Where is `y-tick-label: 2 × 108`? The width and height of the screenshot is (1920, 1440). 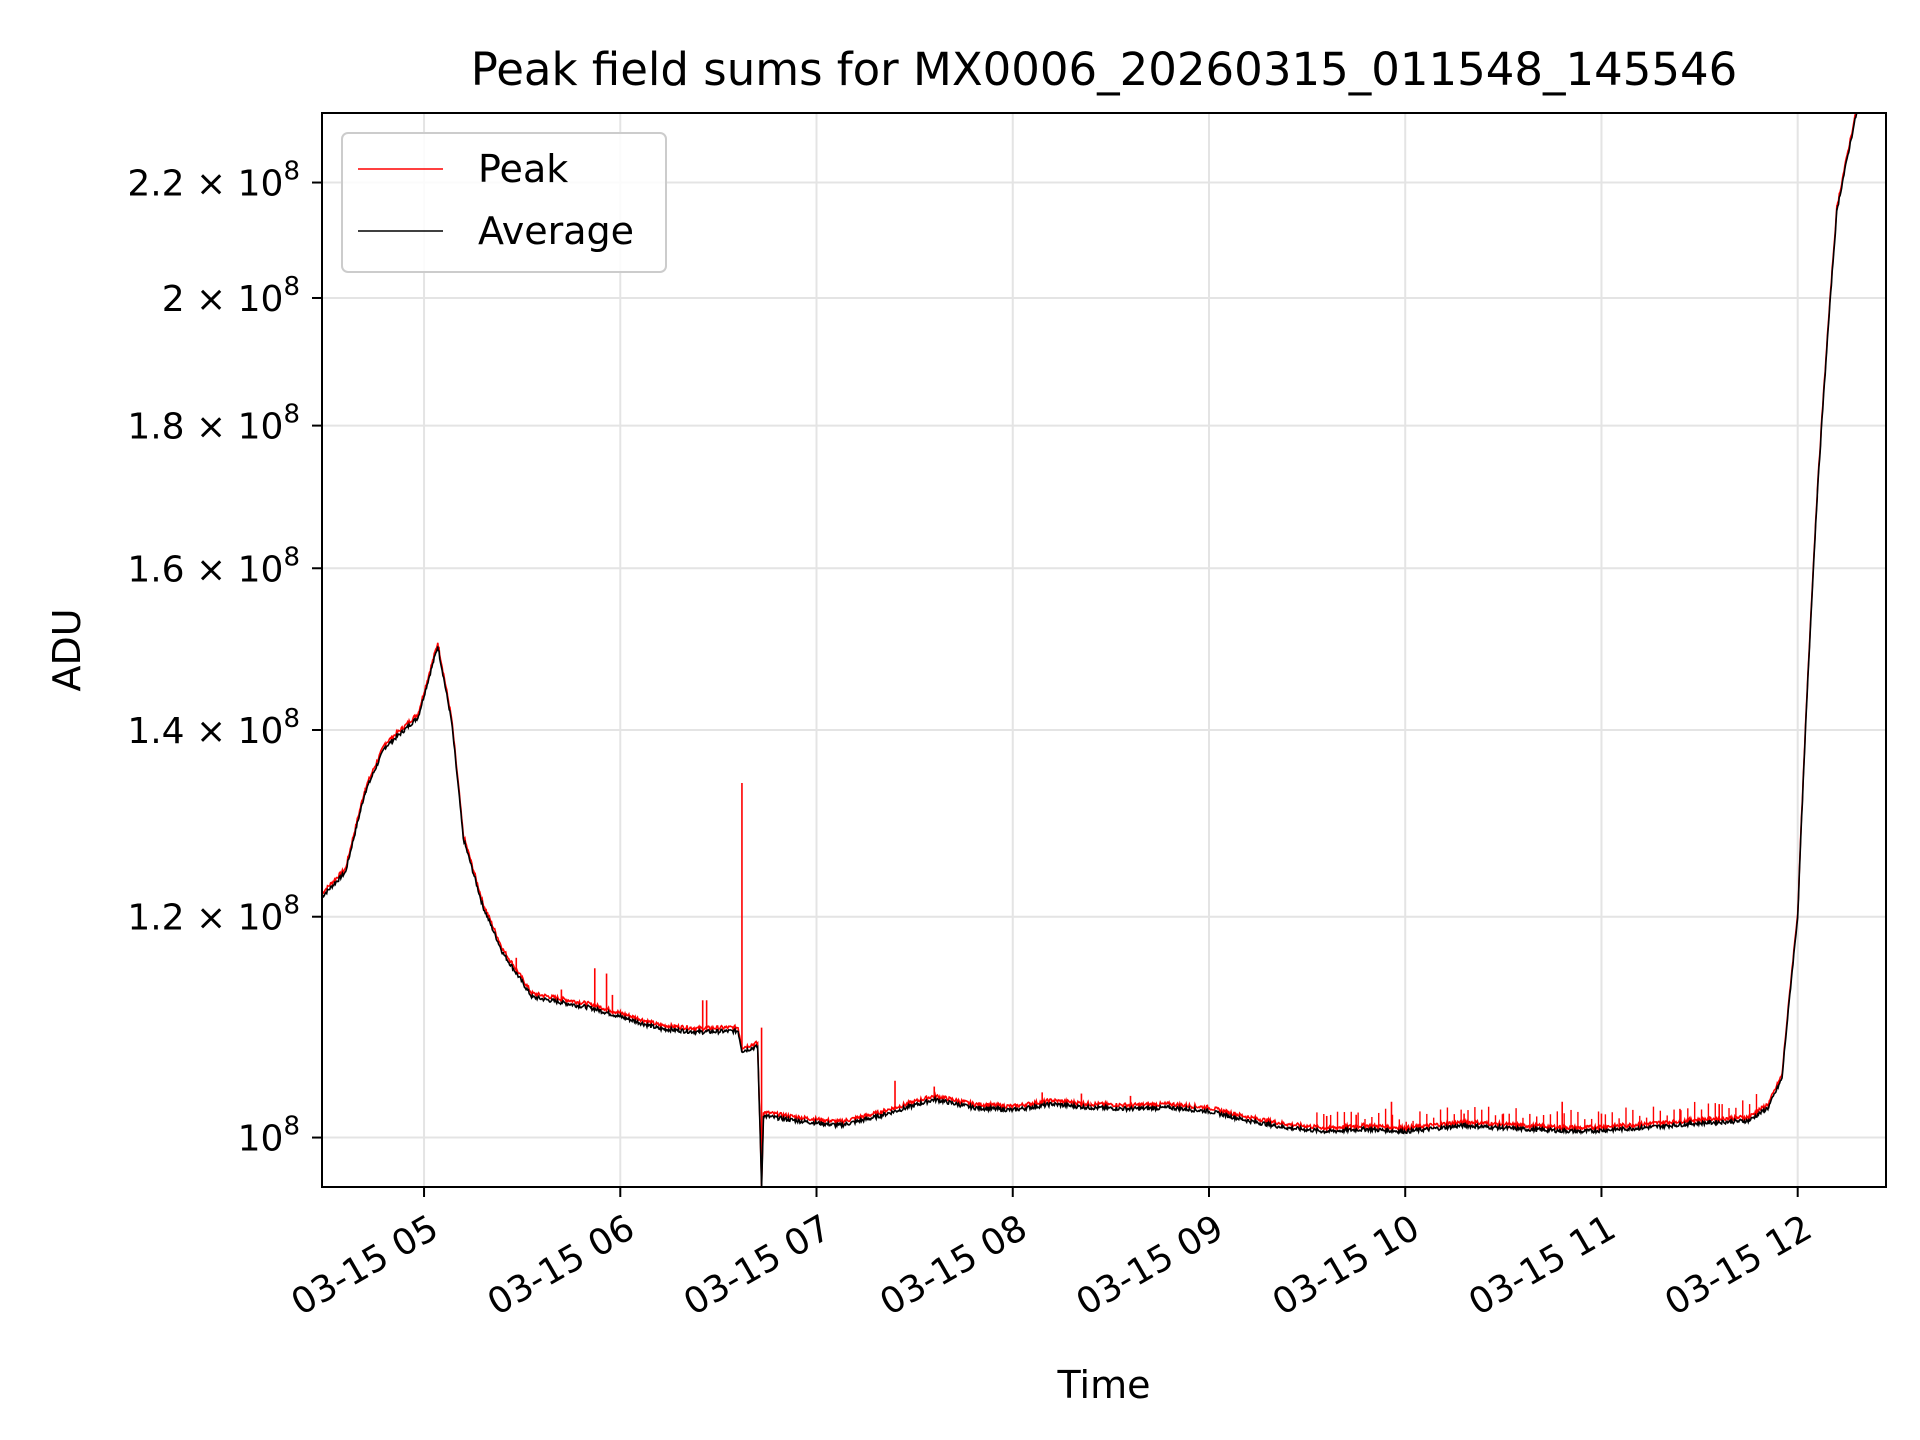 y-tick-label: 2 × 108 is located at coordinates (231, 296).